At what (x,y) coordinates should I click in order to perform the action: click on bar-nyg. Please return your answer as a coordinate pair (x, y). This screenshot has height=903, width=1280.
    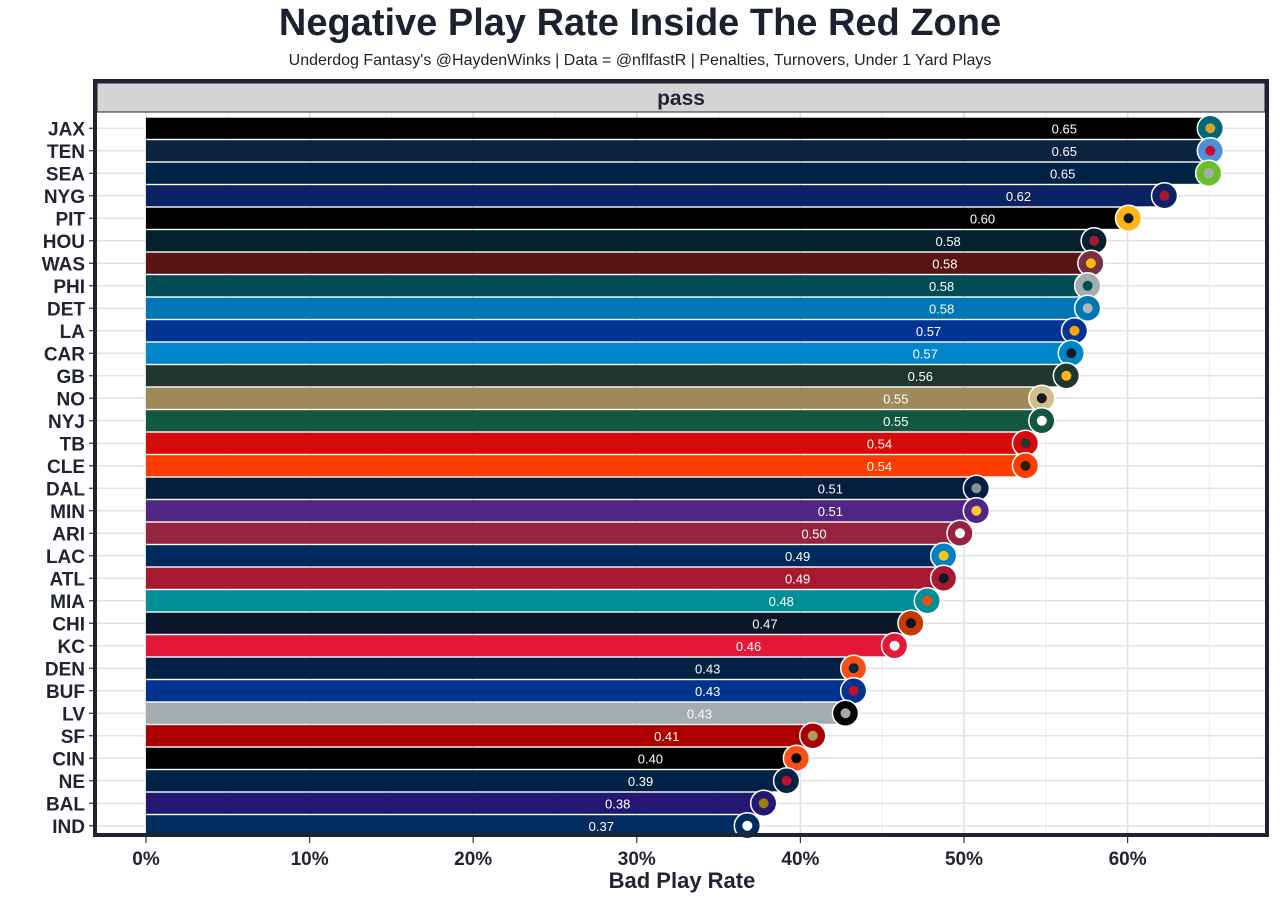
    Looking at the image, I should click on (657, 196).